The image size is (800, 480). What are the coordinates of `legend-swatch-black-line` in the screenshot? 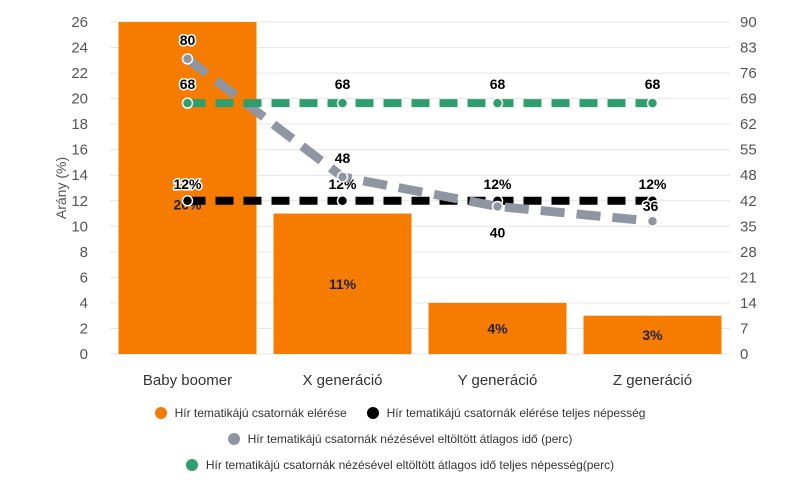 It's located at (372, 413).